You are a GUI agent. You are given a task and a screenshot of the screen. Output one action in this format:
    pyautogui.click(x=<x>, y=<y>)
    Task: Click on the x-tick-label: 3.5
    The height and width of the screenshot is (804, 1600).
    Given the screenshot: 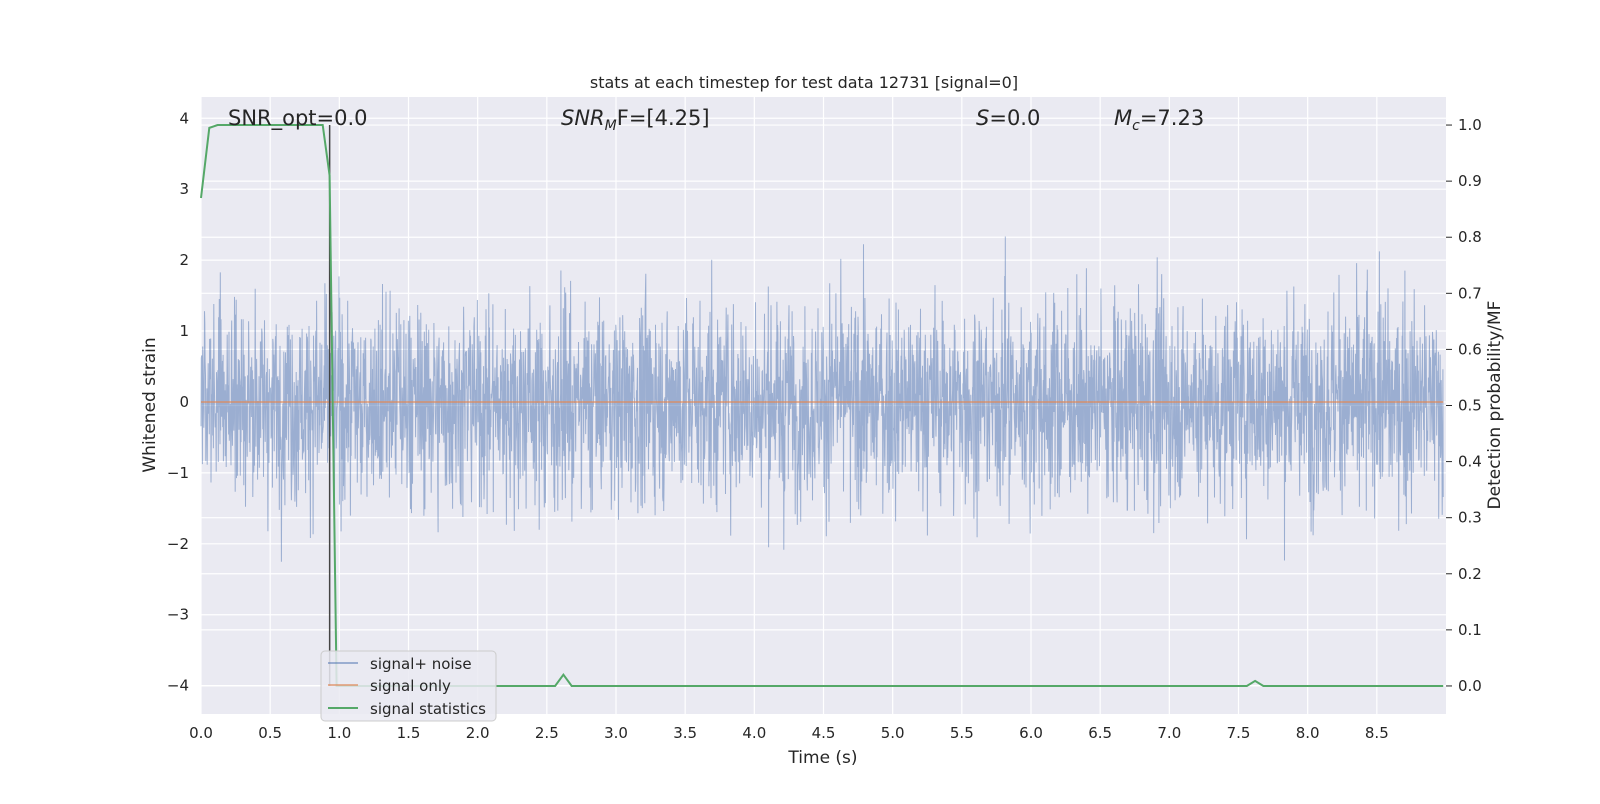 What is the action you would take?
    pyautogui.click(x=685, y=733)
    